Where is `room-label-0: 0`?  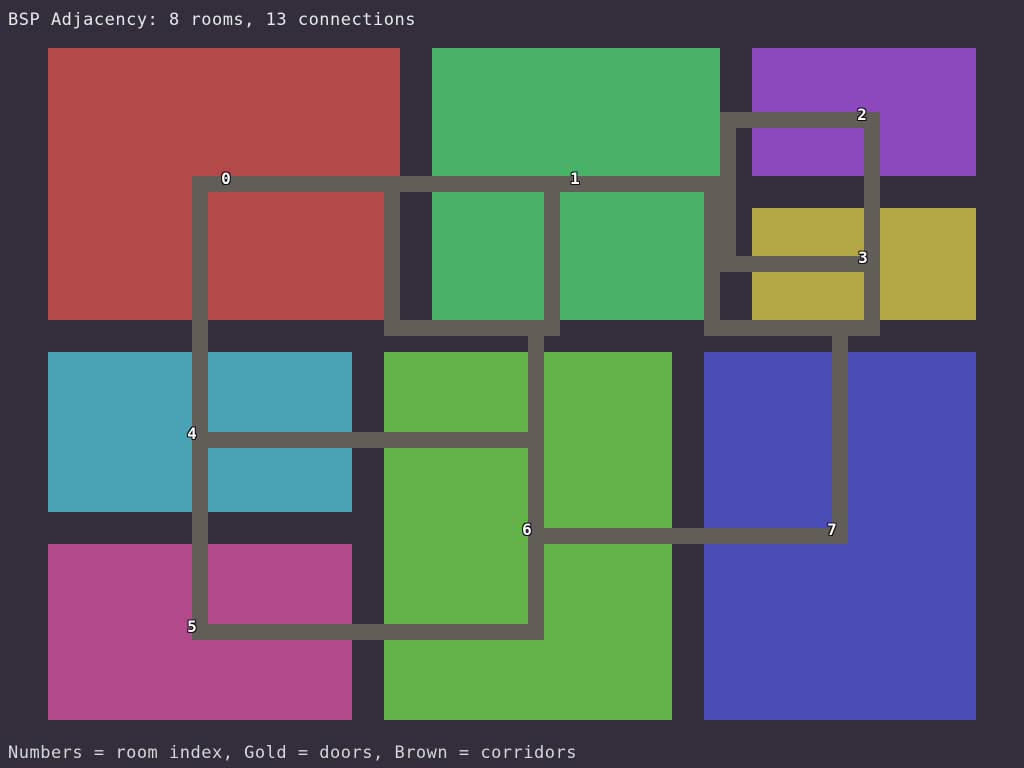
room-label-0: 0 is located at coordinates (226, 178).